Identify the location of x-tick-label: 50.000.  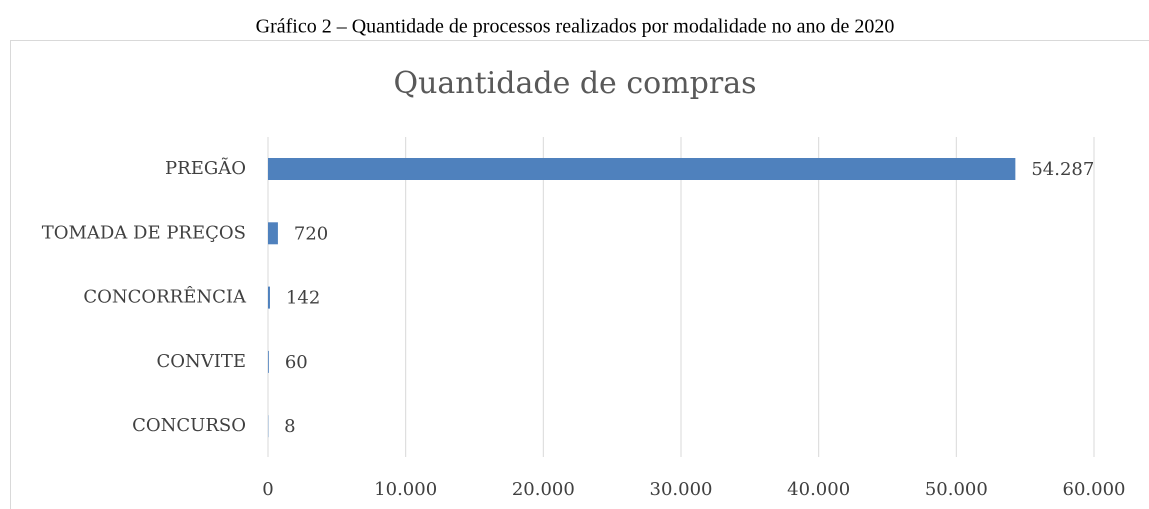
(956, 489).